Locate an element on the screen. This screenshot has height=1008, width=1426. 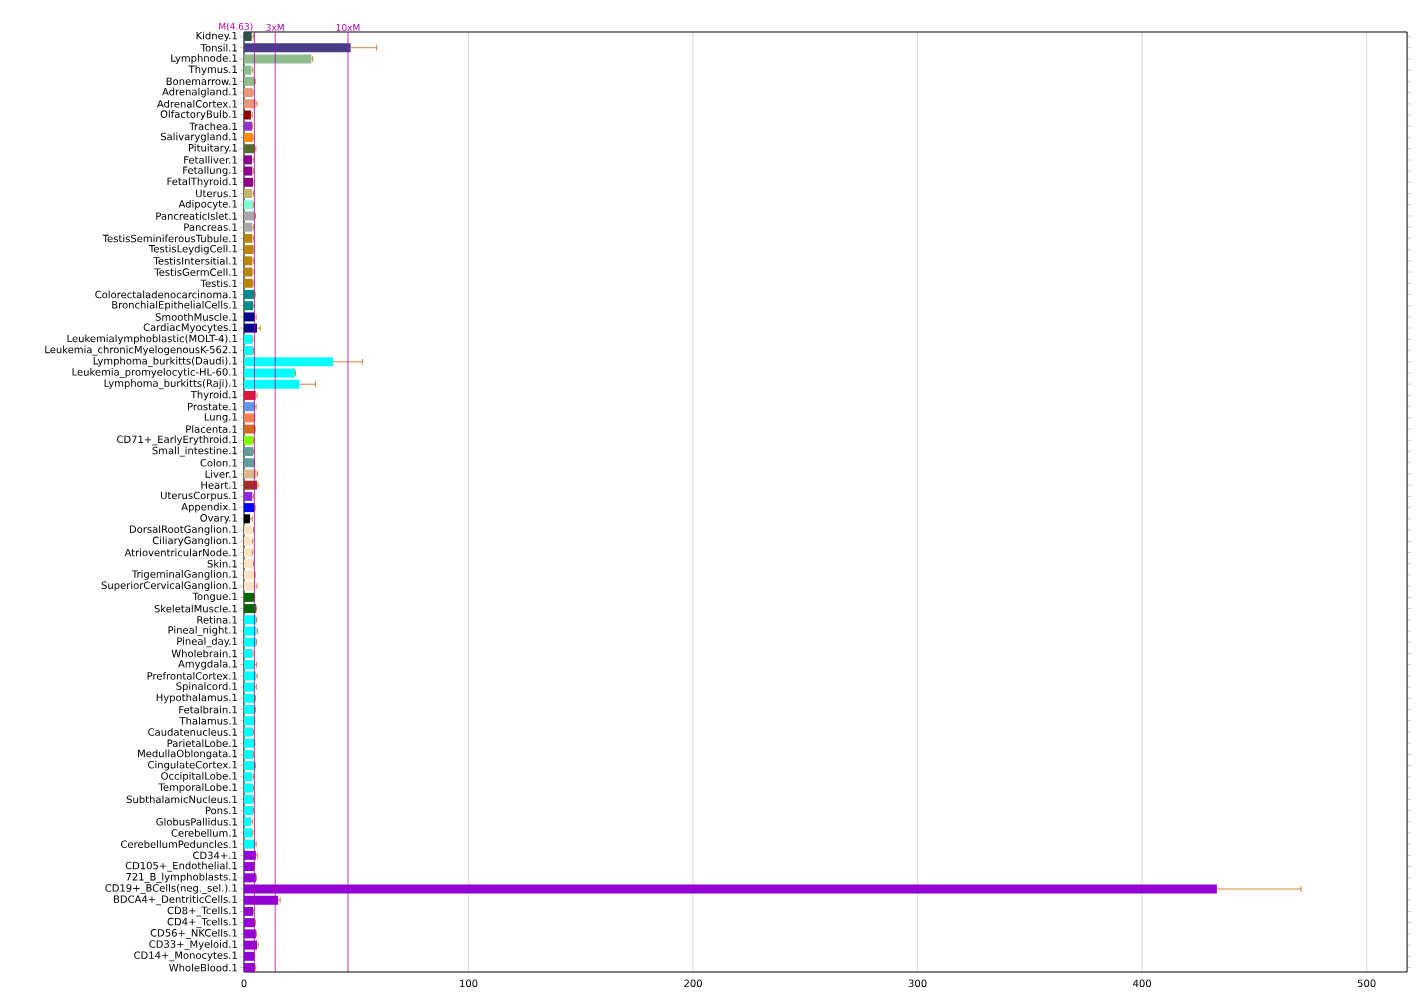
y-tick-label: Bonemarrow.1 is located at coordinates (201, 81).